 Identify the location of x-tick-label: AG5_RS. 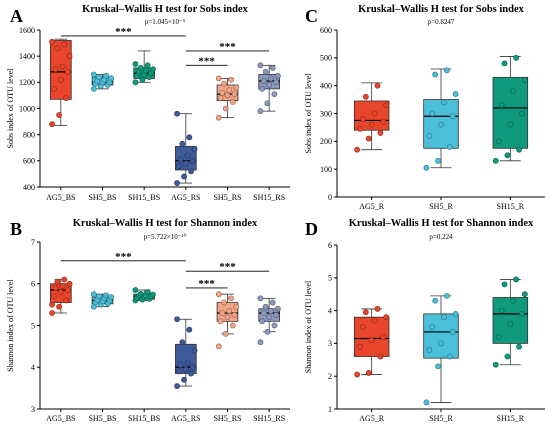
(185, 197).